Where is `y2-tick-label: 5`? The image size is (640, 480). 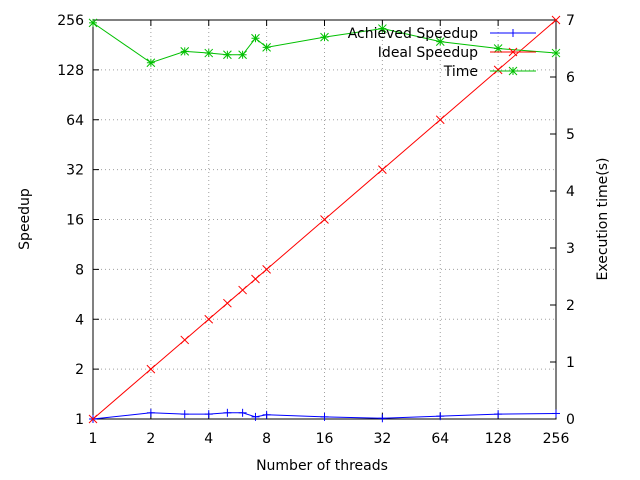 y2-tick-label: 5 is located at coordinates (570, 135).